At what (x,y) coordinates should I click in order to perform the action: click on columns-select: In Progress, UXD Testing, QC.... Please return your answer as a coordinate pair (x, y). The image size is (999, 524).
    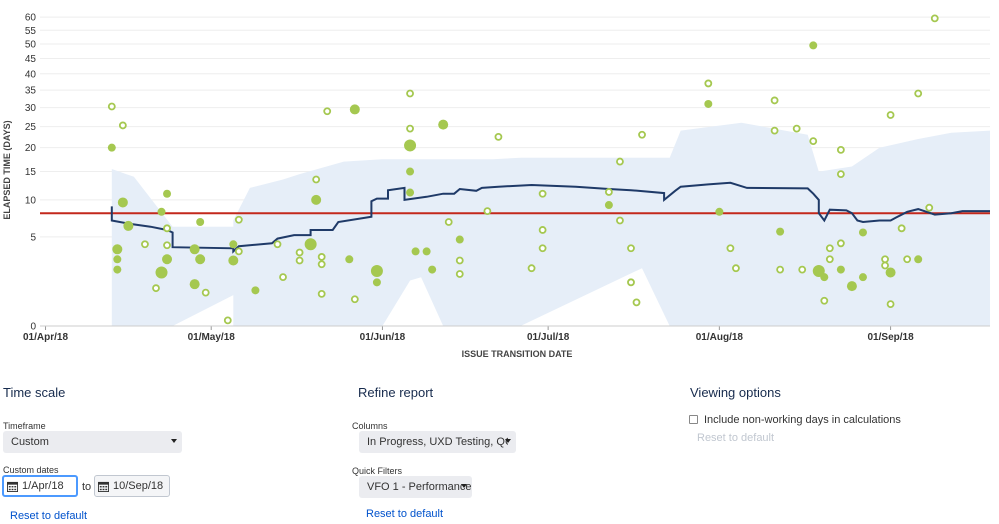
    Looking at the image, I should click on (437, 442).